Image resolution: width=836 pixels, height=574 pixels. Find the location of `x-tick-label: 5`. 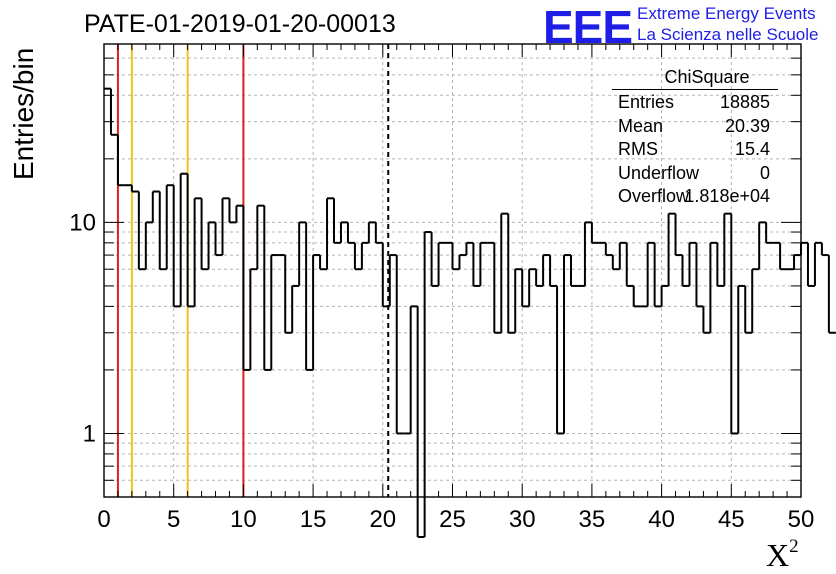

x-tick-label: 5 is located at coordinates (173, 519).